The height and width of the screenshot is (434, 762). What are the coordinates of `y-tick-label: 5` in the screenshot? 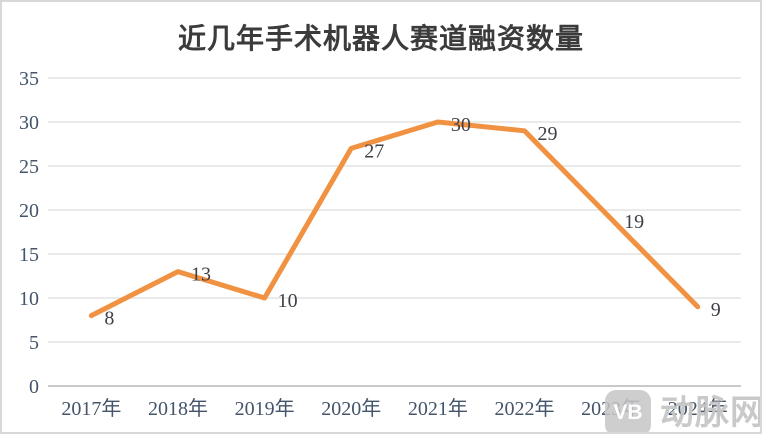 It's located at (34, 343).